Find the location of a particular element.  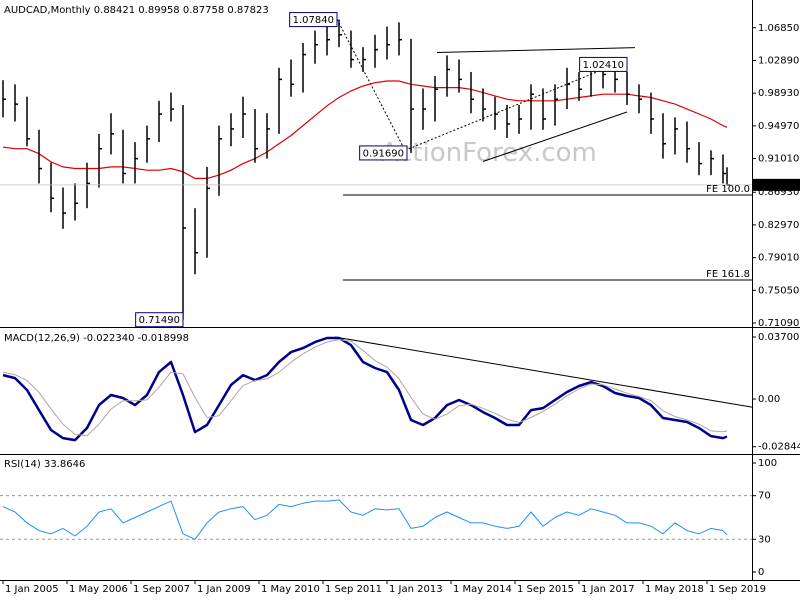

y-tick-label: -0.028441 is located at coordinates (779, 447).